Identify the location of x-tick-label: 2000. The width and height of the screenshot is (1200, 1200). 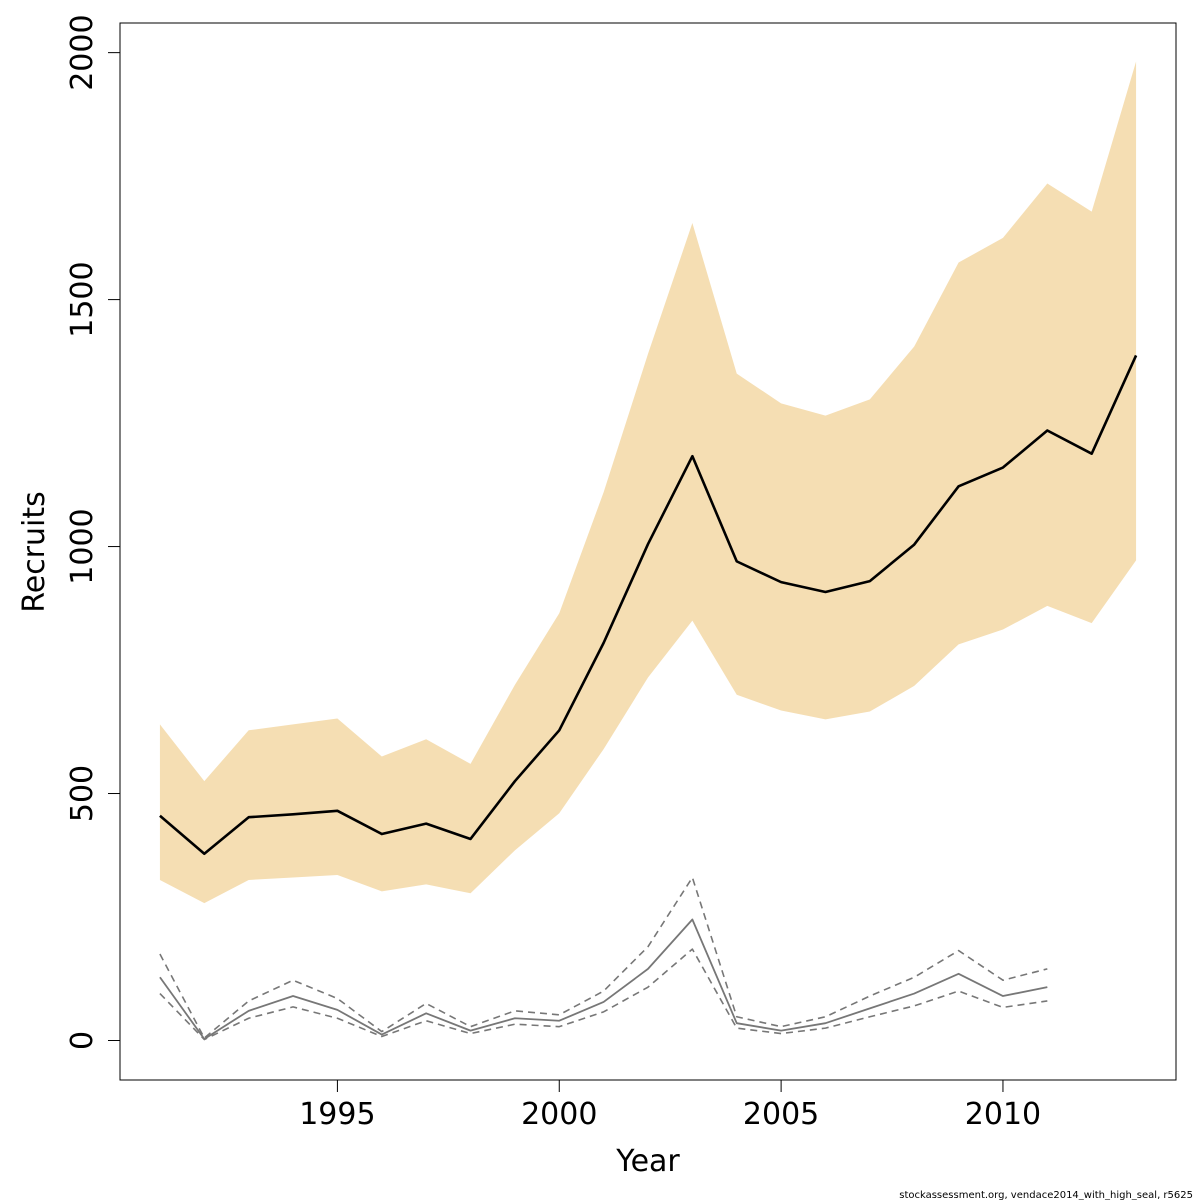
(559, 1114).